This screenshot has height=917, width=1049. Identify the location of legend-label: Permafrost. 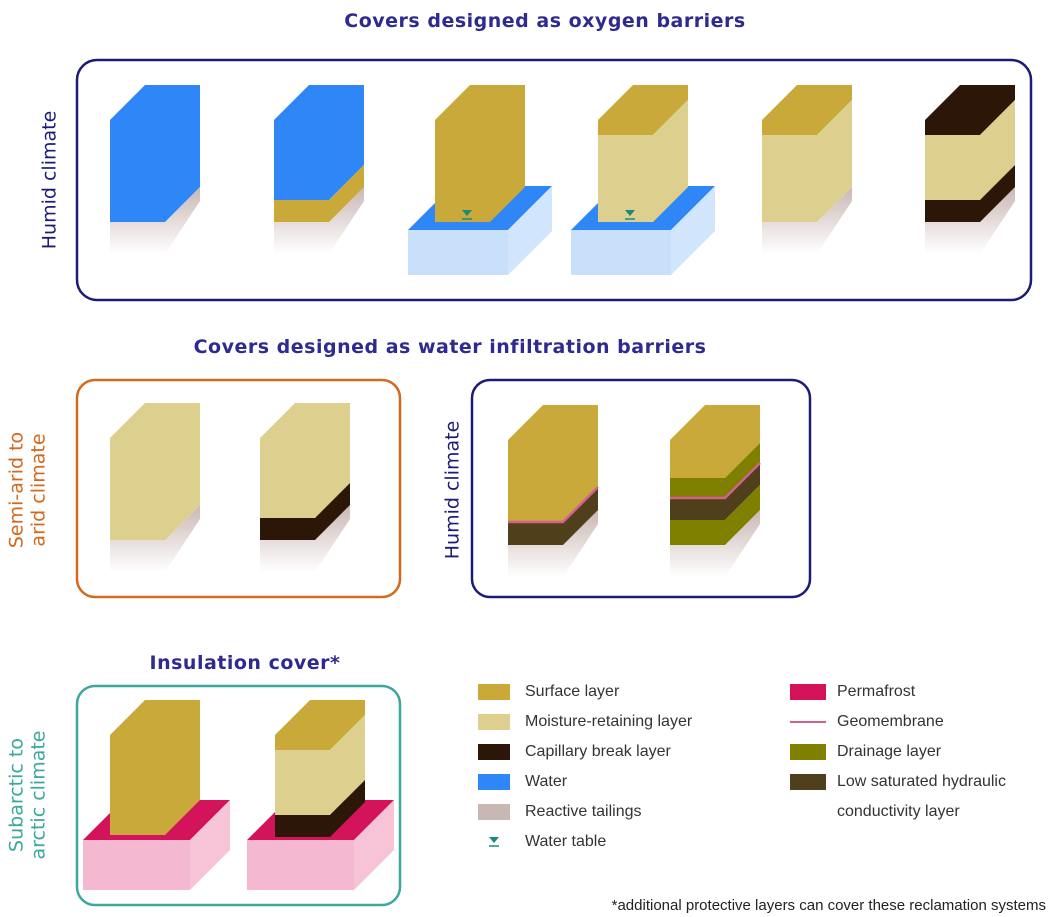
(876, 691).